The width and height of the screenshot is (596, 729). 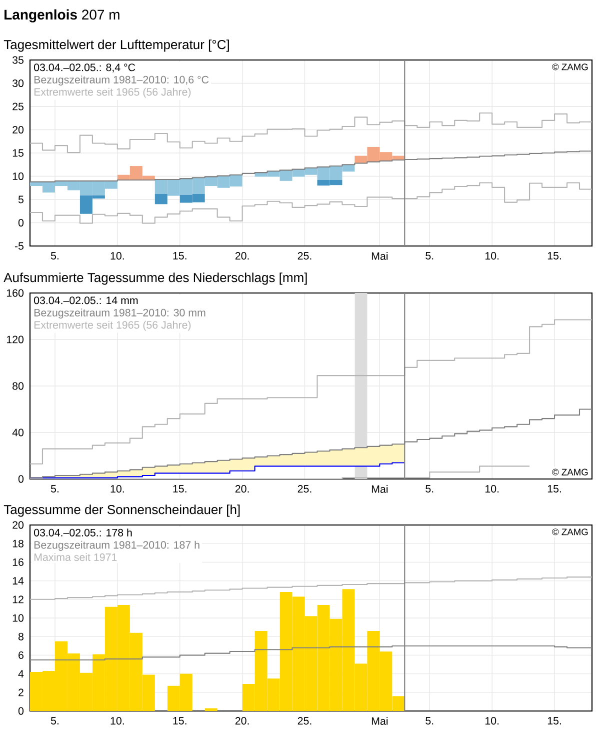 What do you see at coordinates (21, 655) in the screenshot?
I see `y-tick-label: 6` at bounding box center [21, 655].